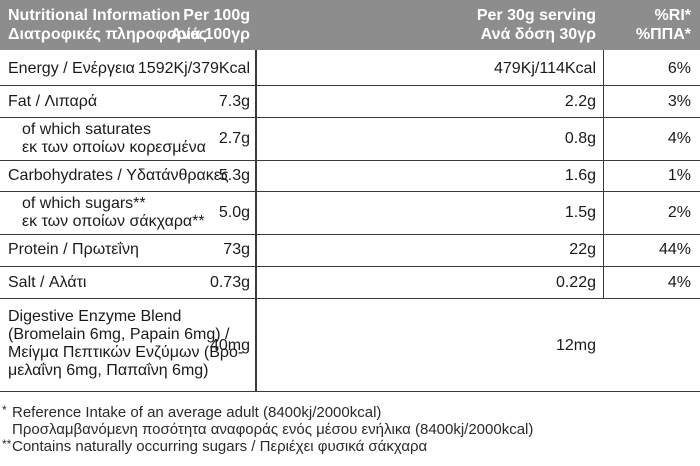  What do you see at coordinates (234, 138) in the screenshot?
I see `value-per-100g: 2.7g` at bounding box center [234, 138].